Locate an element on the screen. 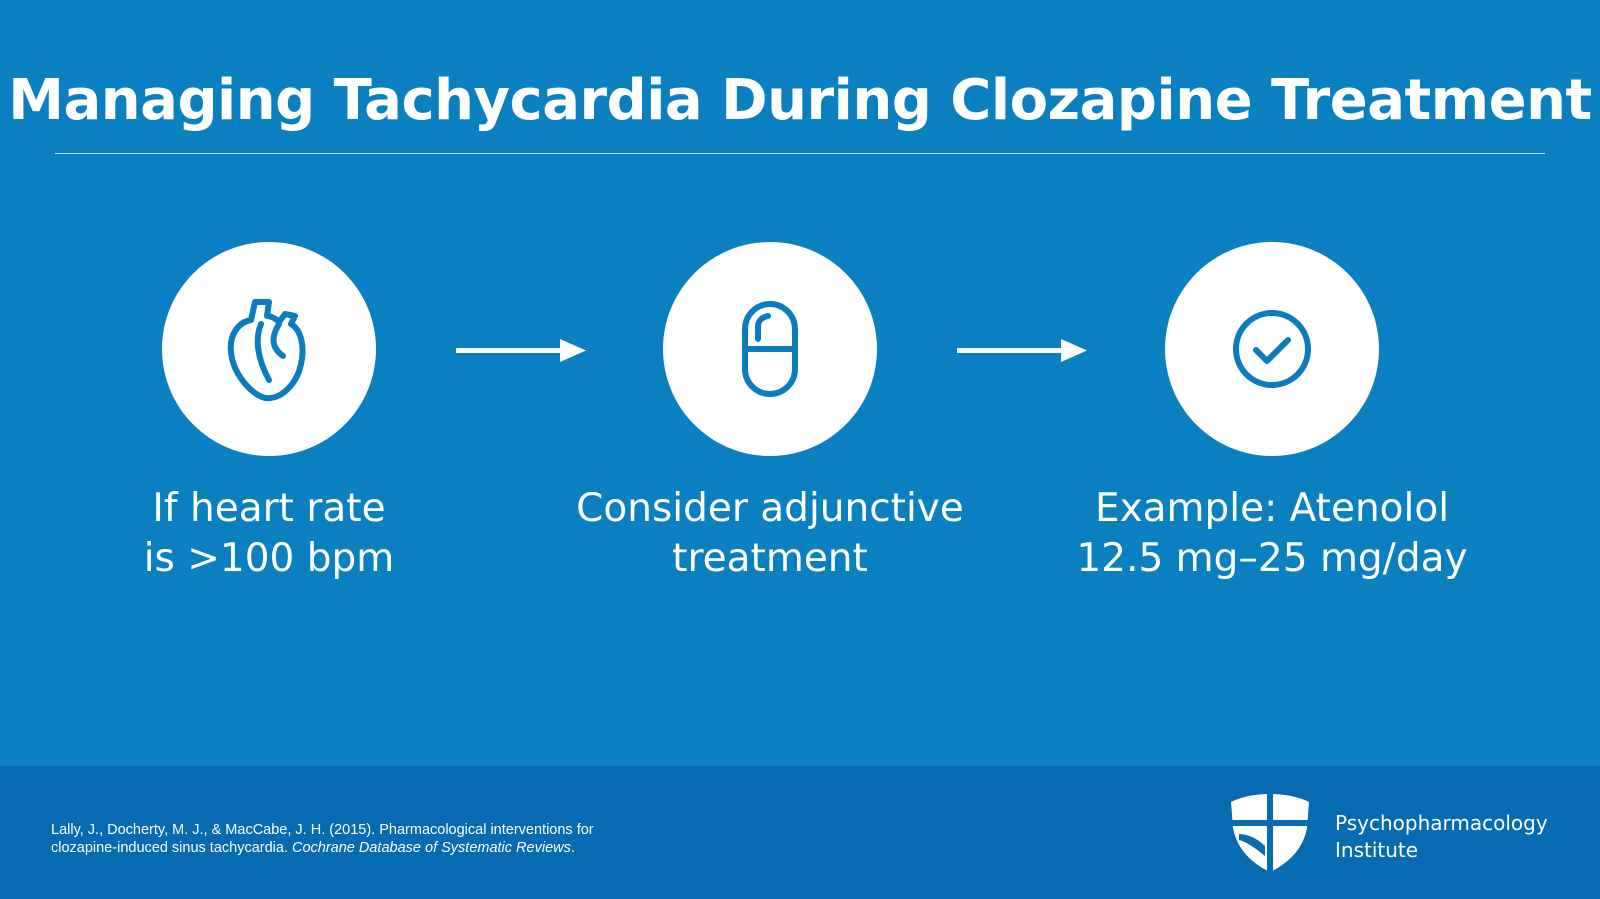 The image size is (1600, 899). step-1-label: If heart rate is >100 bpm is located at coordinates (269, 534).